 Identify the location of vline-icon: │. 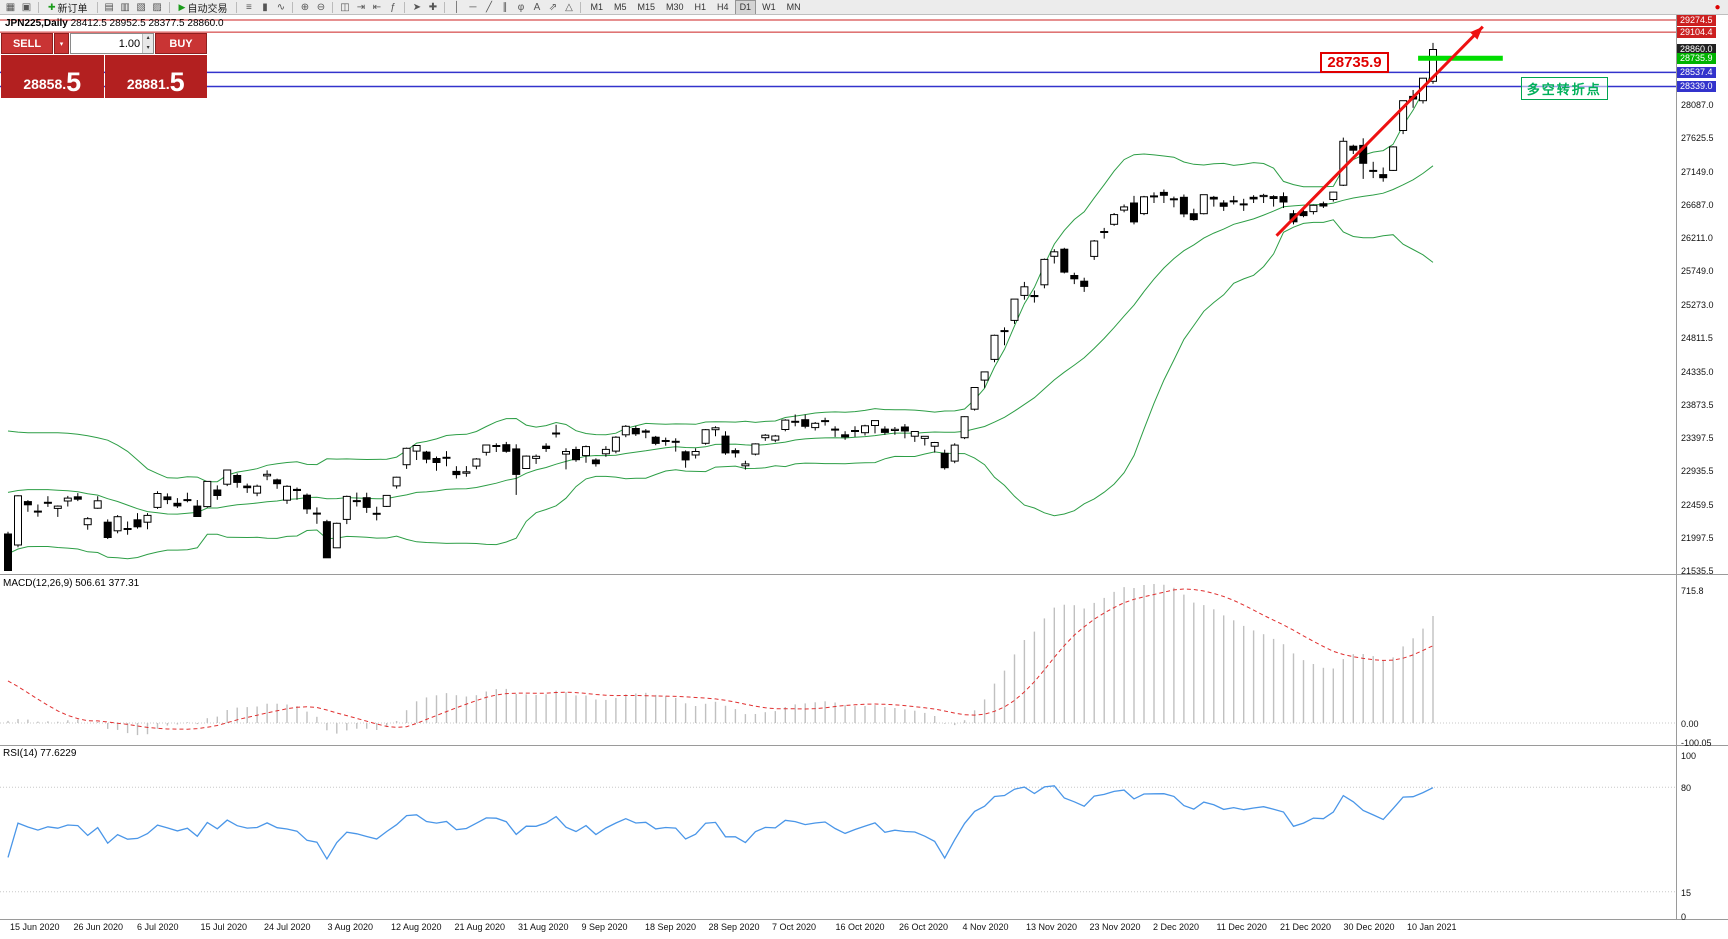
(457, 7).